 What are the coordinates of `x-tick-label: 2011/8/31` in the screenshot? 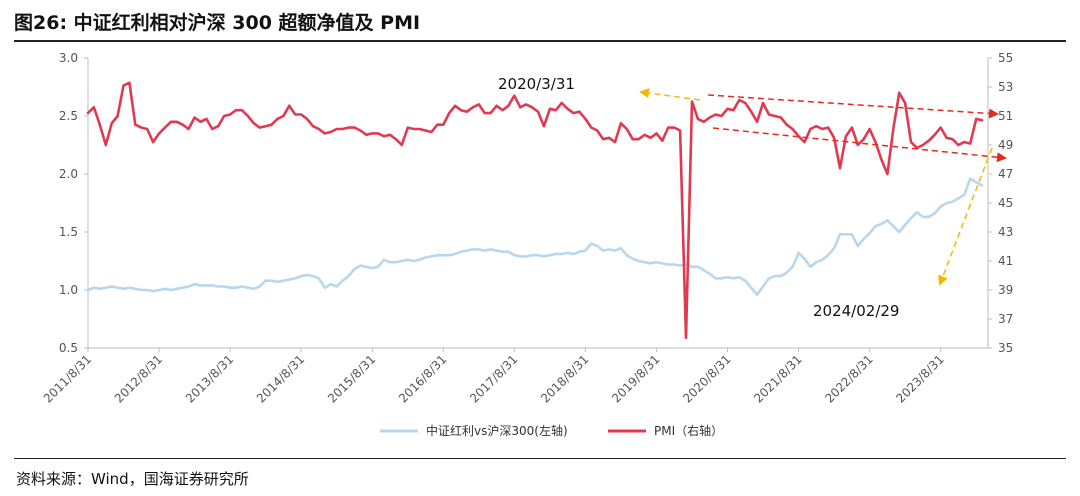 It's located at (67, 378).